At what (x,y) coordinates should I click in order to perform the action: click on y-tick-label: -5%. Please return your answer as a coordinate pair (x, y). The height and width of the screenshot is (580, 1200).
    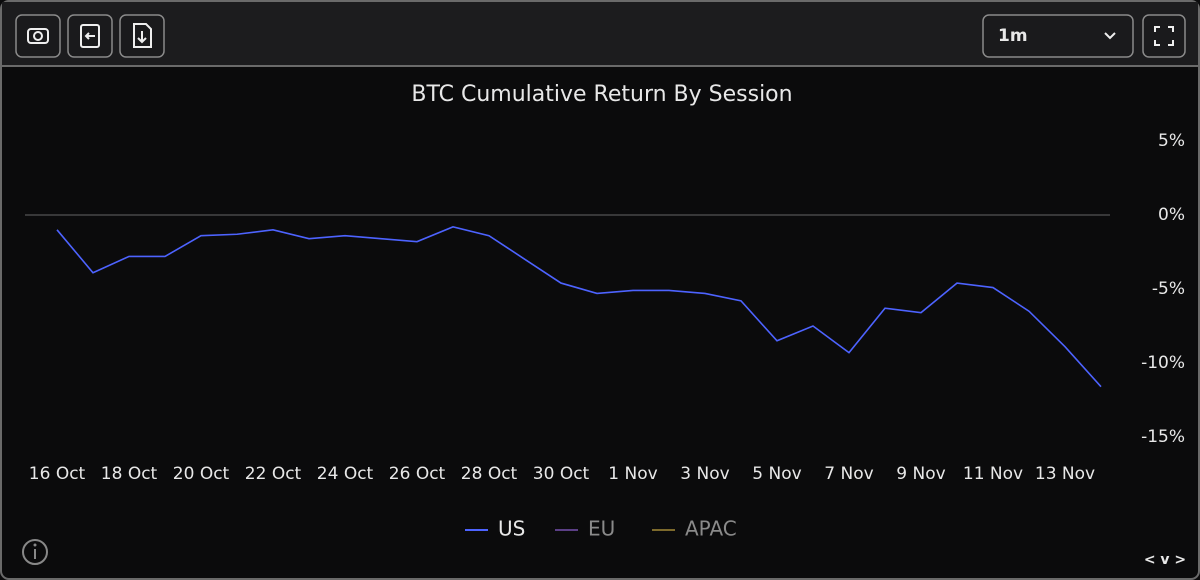
    Looking at the image, I should click on (1168, 289).